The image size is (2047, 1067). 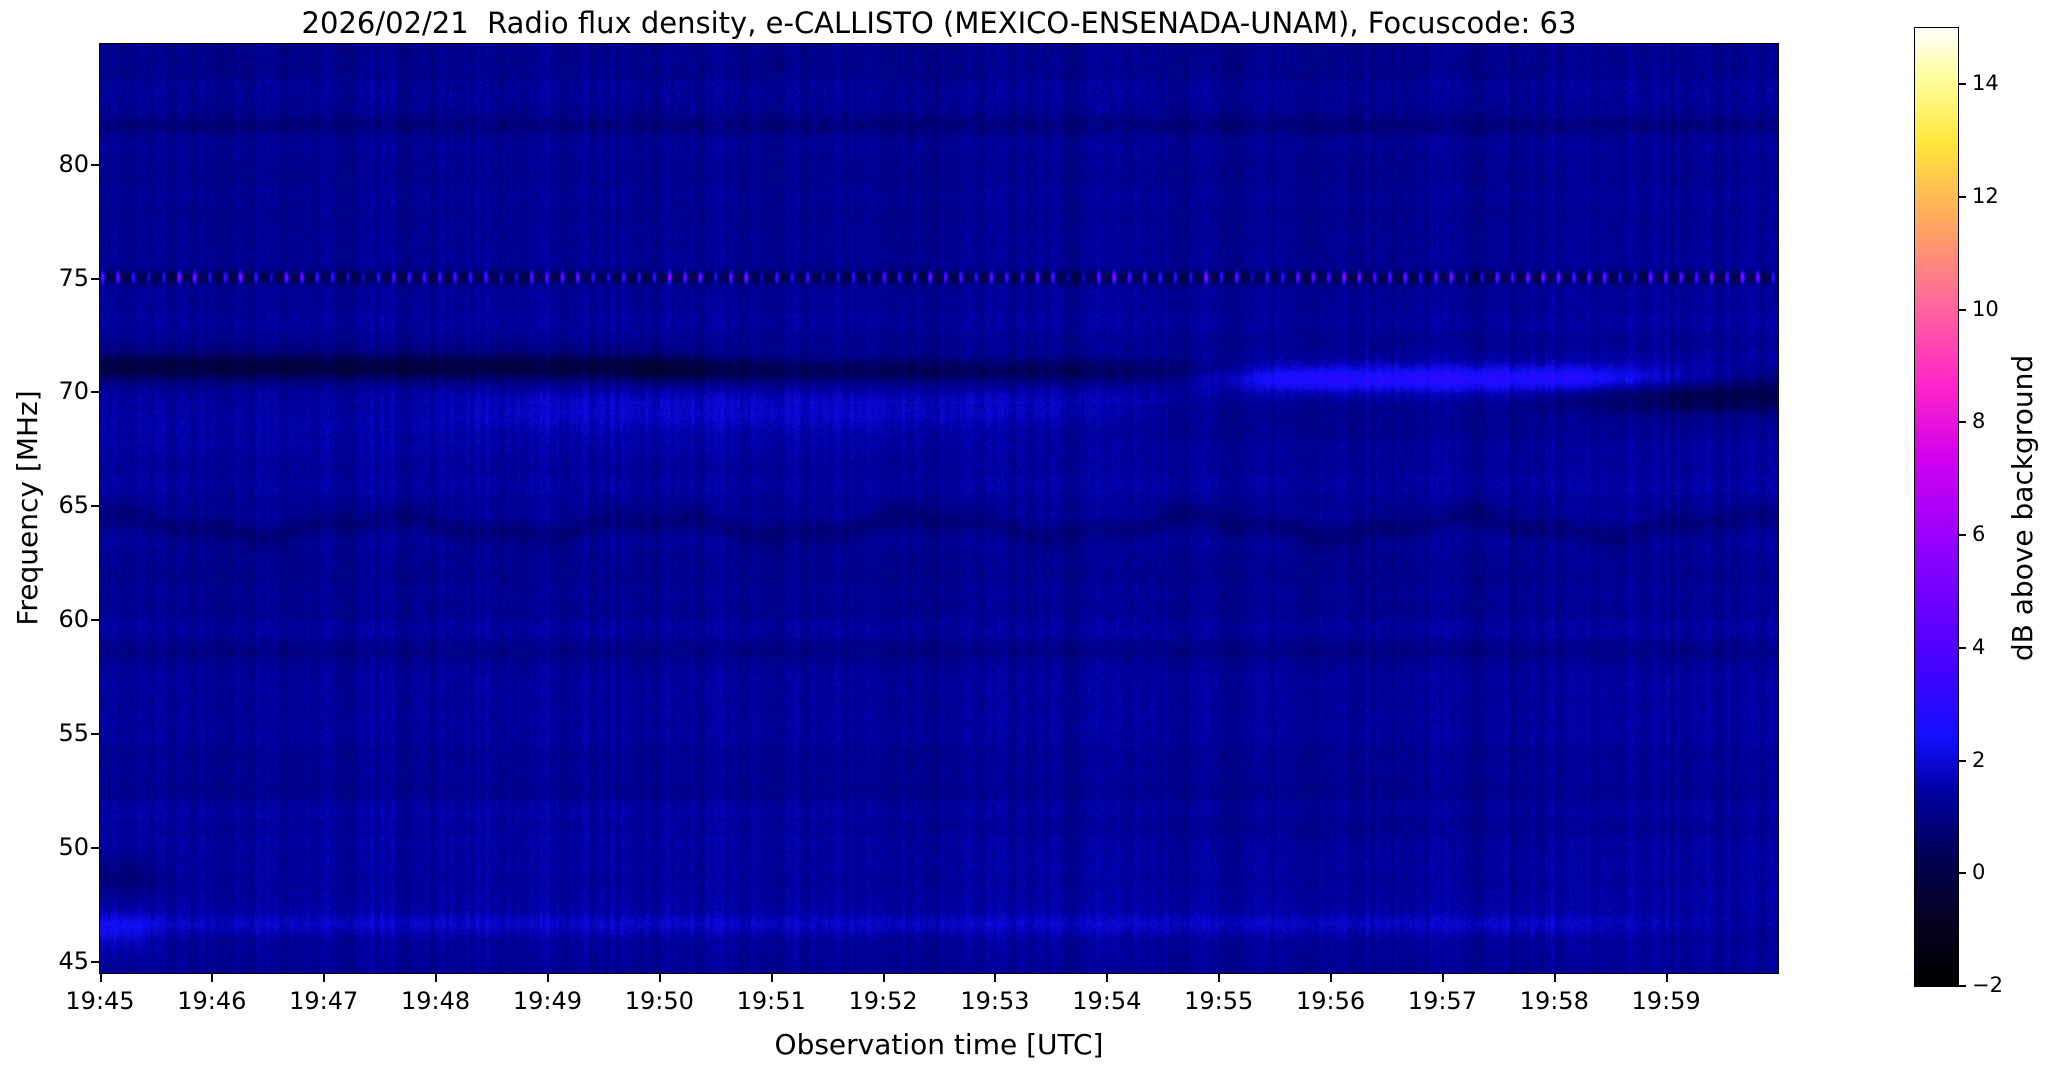 I want to click on colorbar-label: dB above background, so click(x=2022, y=508).